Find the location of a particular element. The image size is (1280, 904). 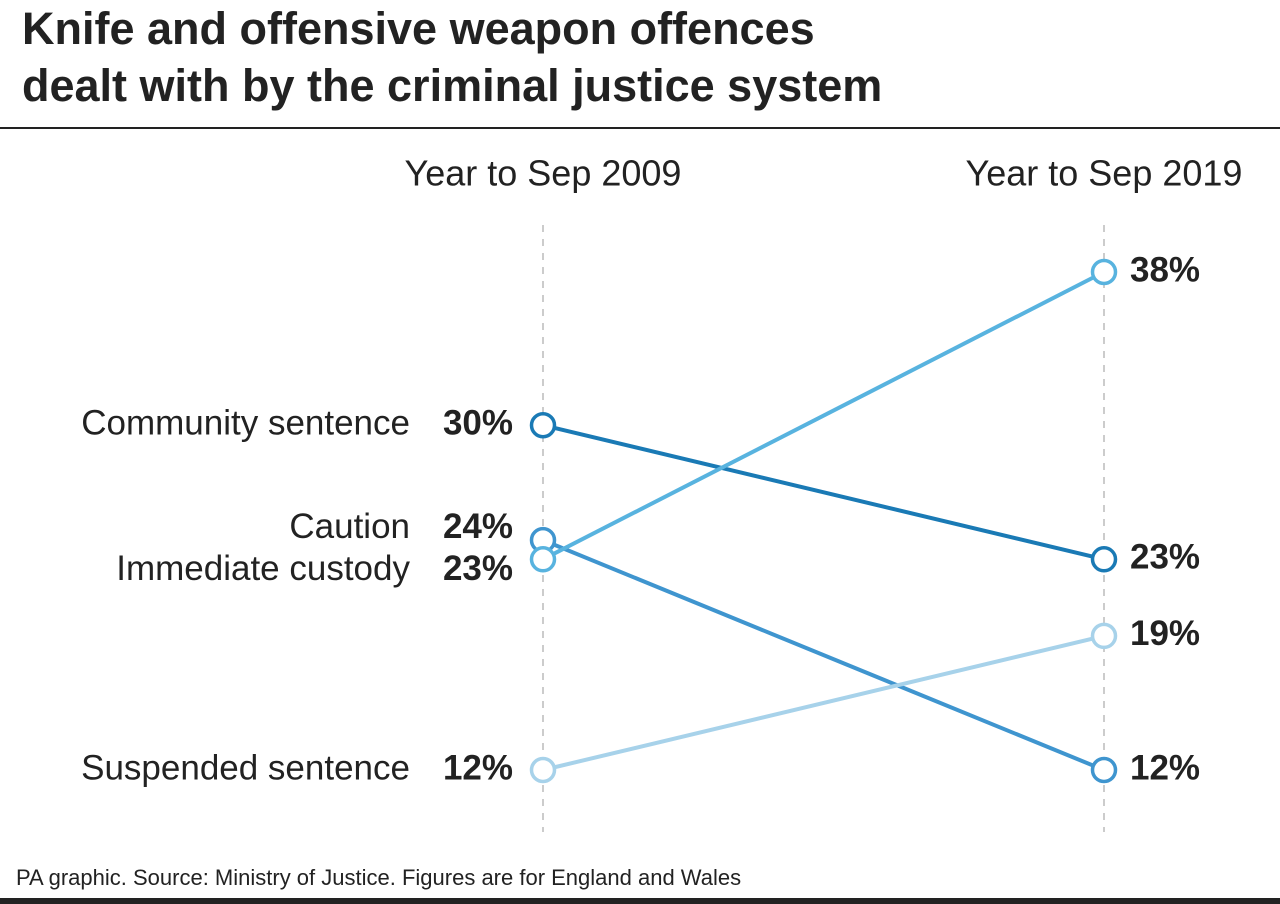

series-label: Immediate custody is located at coordinates (263, 568).